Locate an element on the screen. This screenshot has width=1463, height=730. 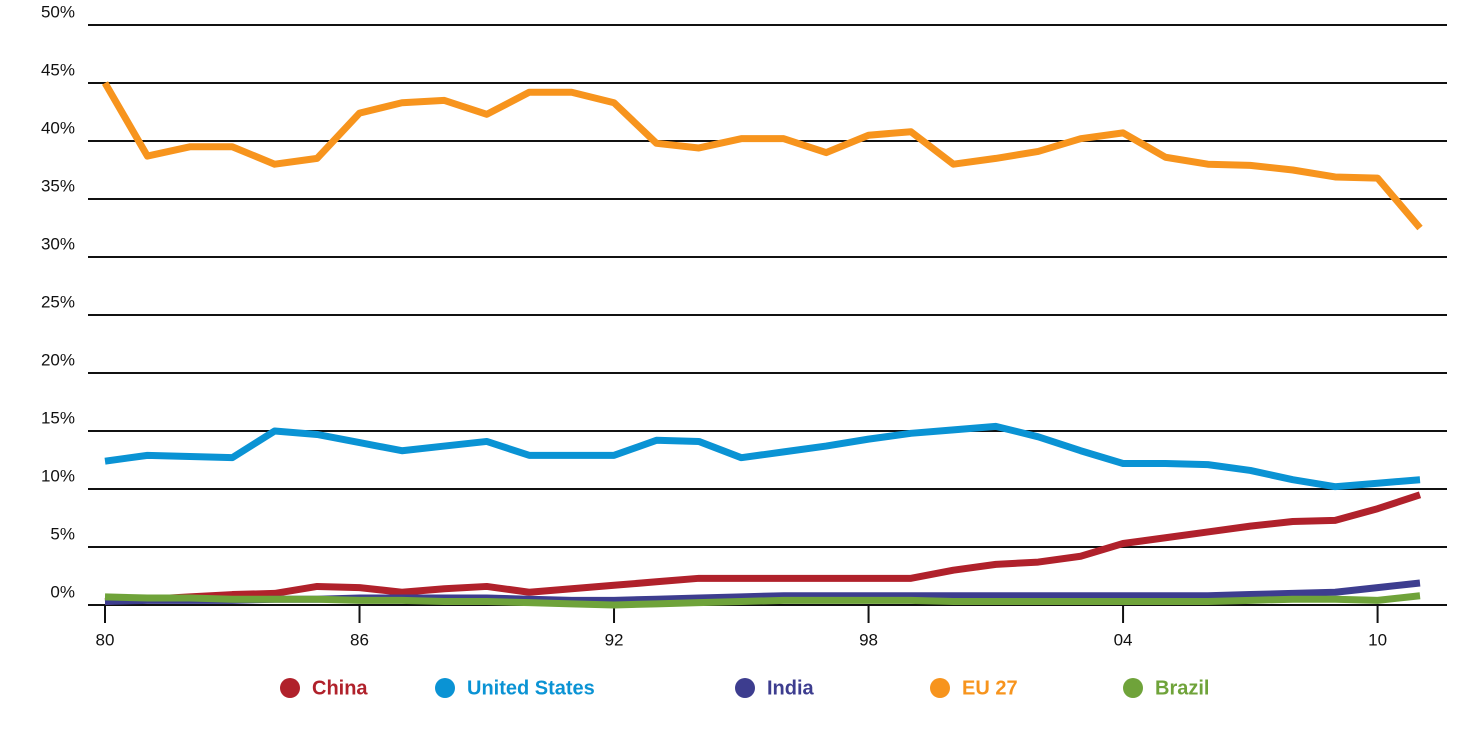
y-tick-label: 10% is located at coordinates (58, 475).